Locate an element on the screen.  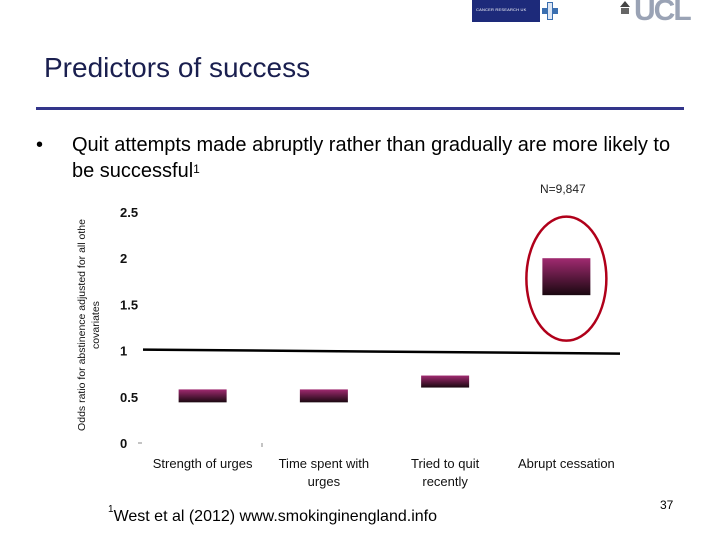
title-divider is located at coordinates (360, 108).